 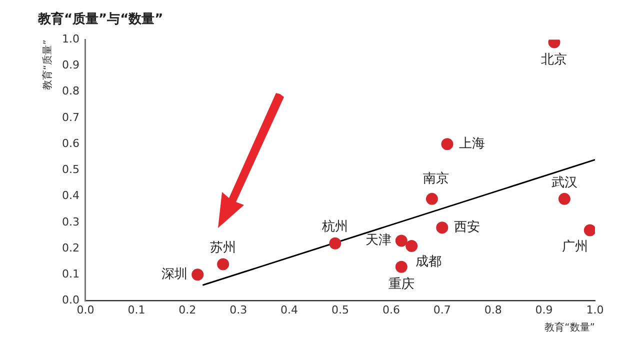 I want to click on series-label: 杭州, so click(x=334, y=227).